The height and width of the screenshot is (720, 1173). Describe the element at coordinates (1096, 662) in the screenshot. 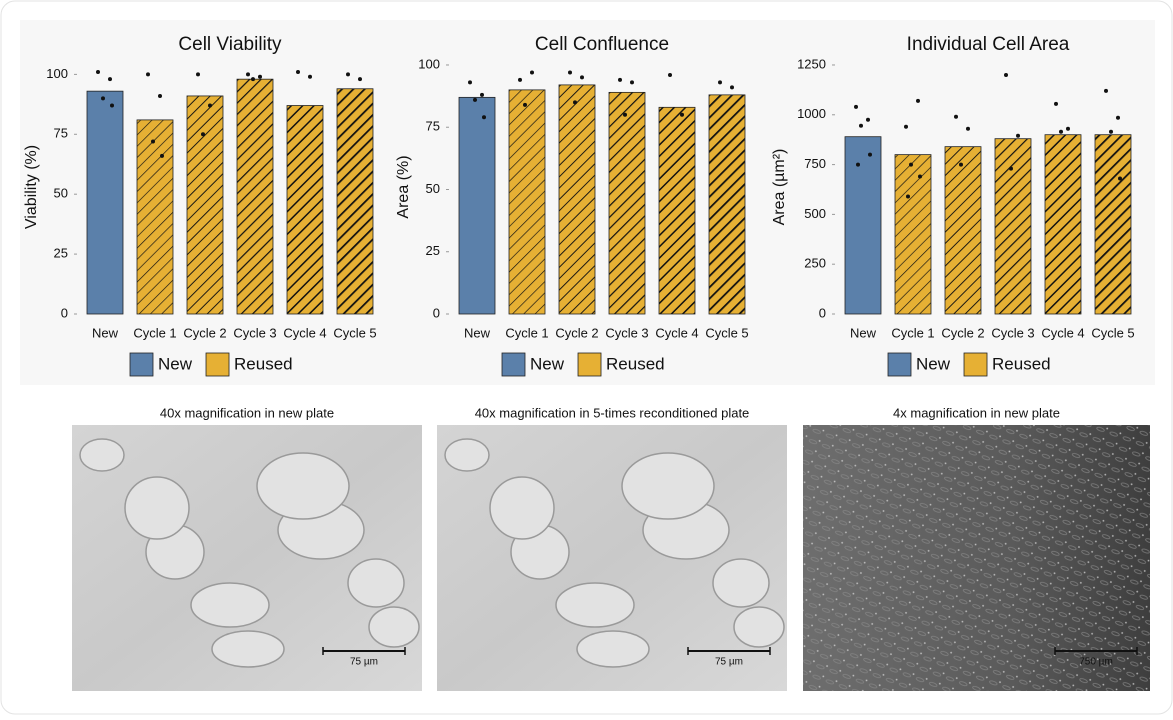

I see `scale-label: 750 µm` at that location.